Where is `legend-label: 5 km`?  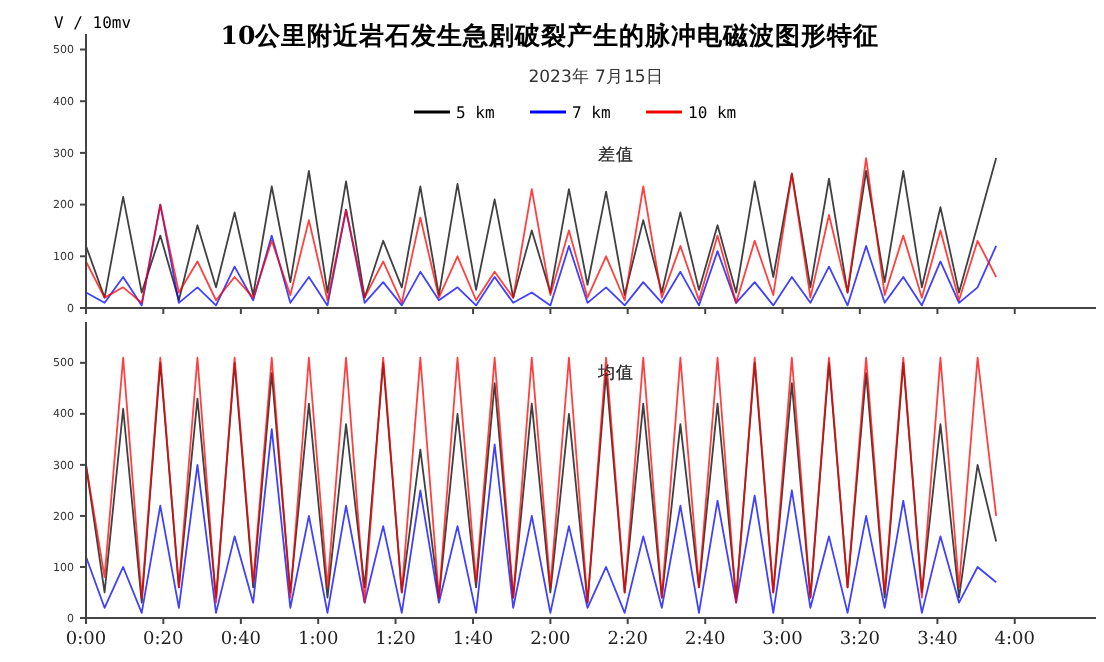
legend-label: 5 km is located at coordinates (475, 113).